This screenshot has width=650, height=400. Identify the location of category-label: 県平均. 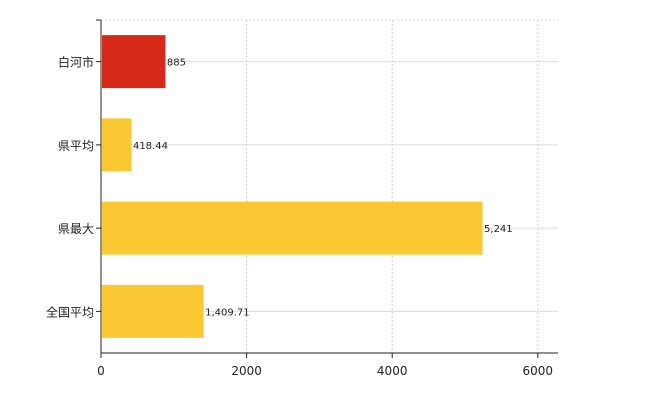
(76, 146).